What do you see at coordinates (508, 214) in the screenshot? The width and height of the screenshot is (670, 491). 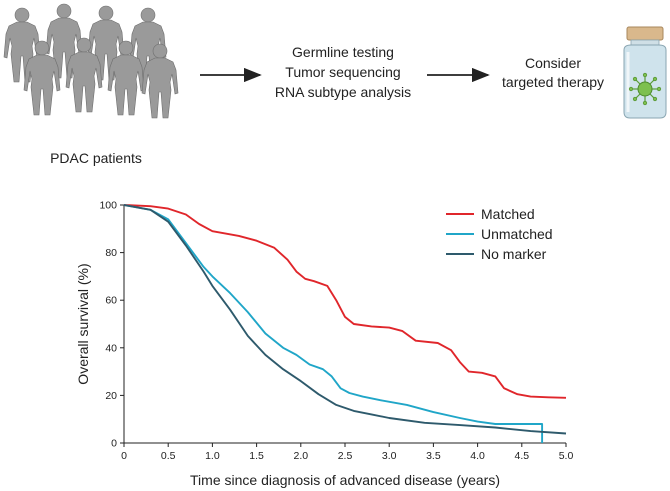 I see `legend-label-matched: Matched` at bounding box center [508, 214].